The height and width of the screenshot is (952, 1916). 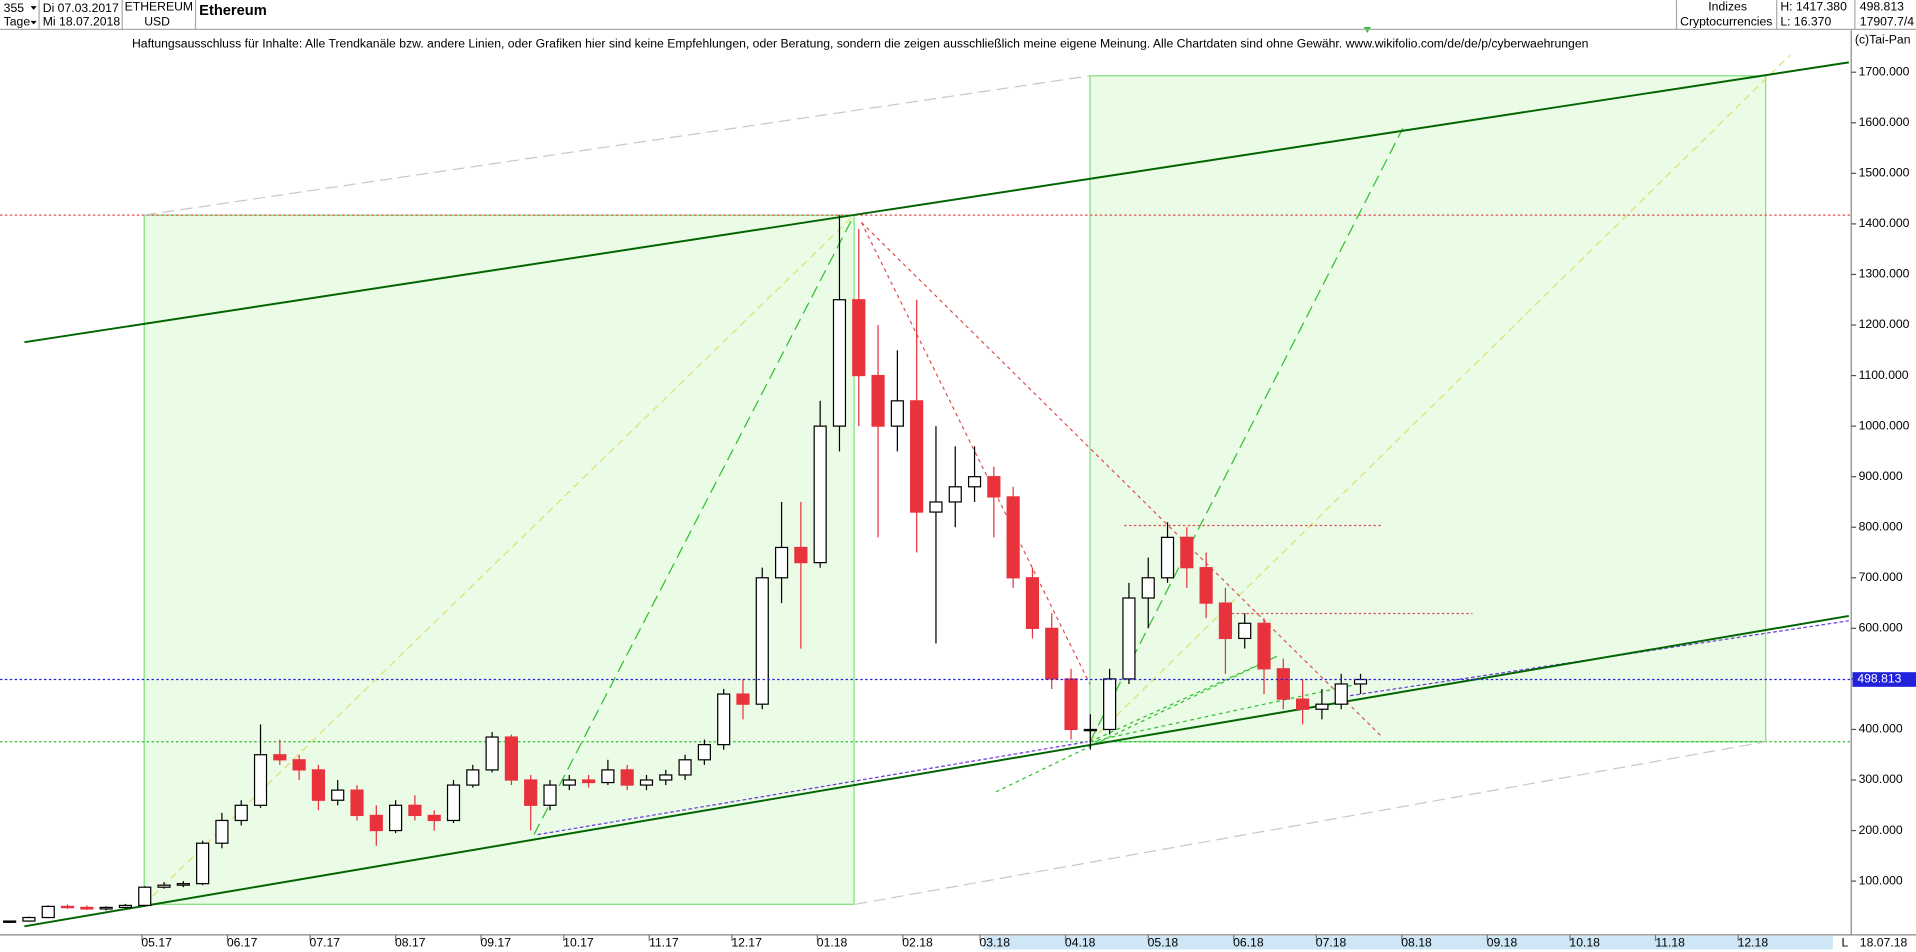 What do you see at coordinates (1879, 679) in the screenshot?
I see `last-price-label: 498.813` at bounding box center [1879, 679].